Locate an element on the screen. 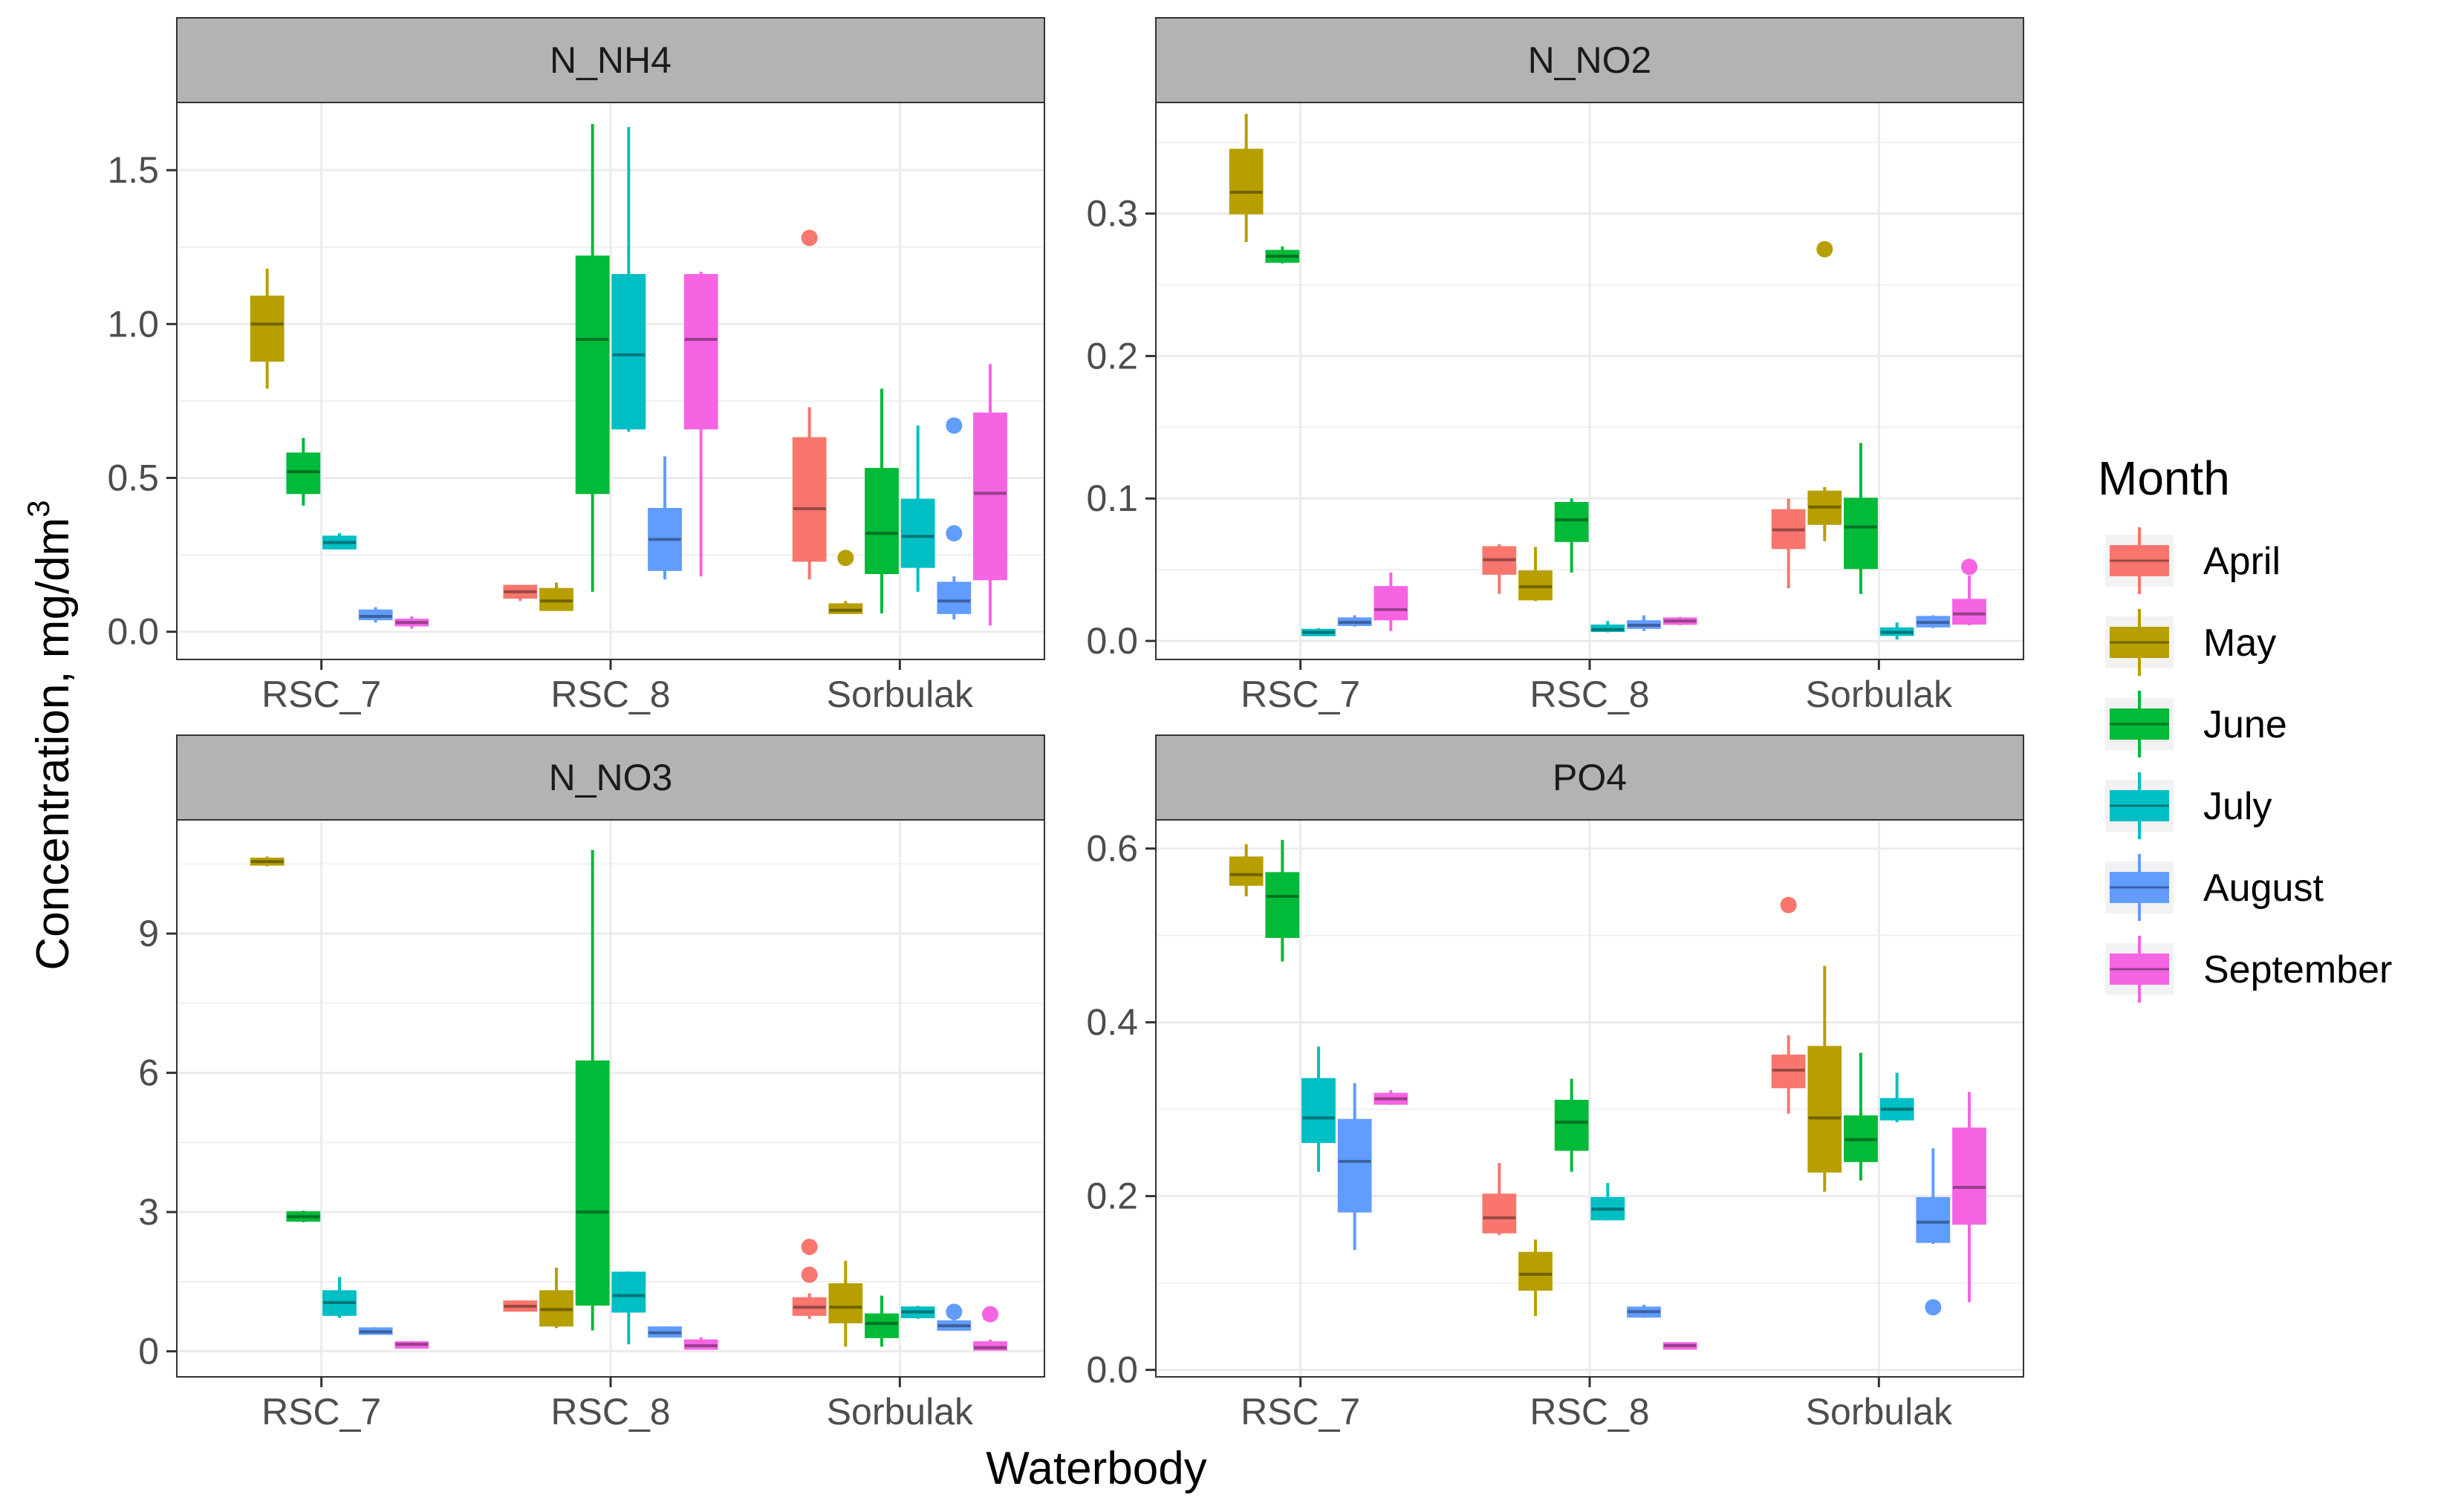  y-tick-label: 9 is located at coordinates (148, 933).